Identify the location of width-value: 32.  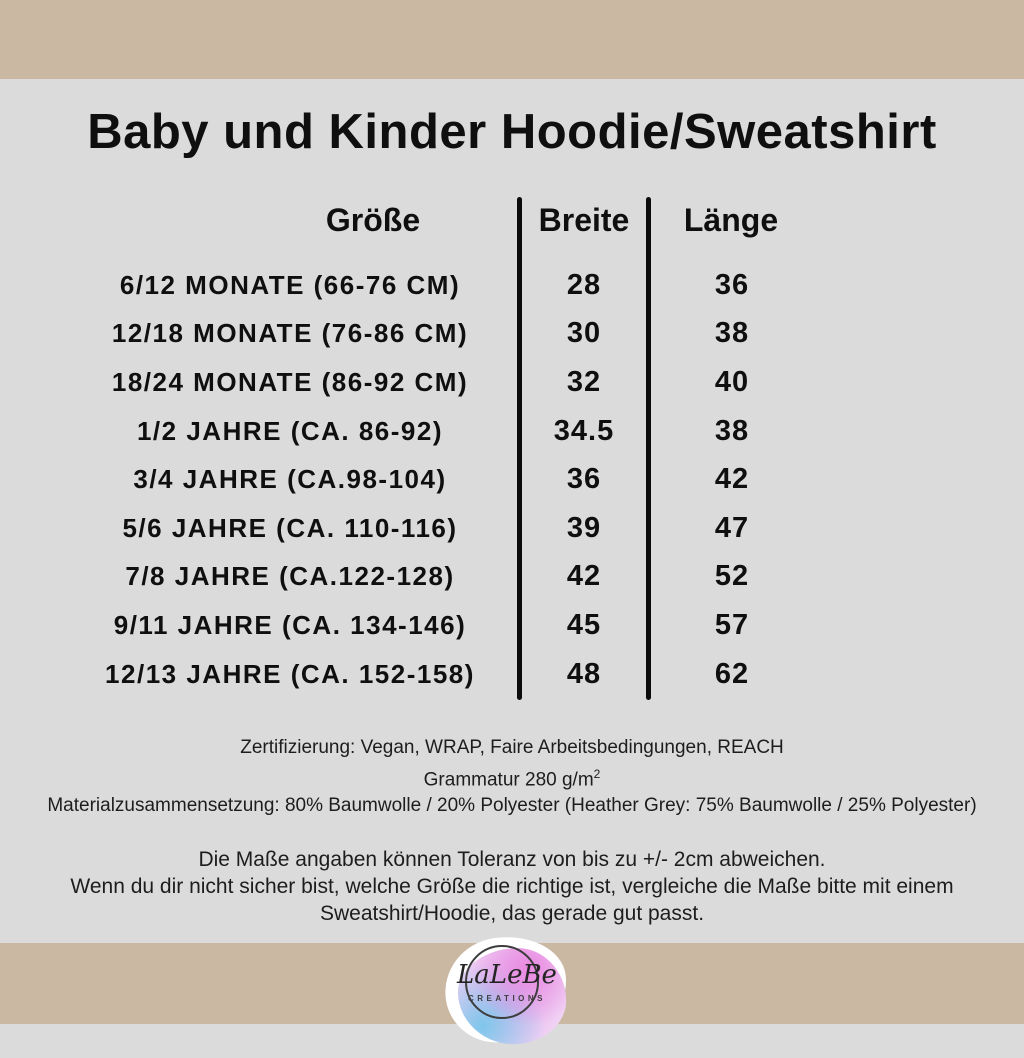
(584, 381).